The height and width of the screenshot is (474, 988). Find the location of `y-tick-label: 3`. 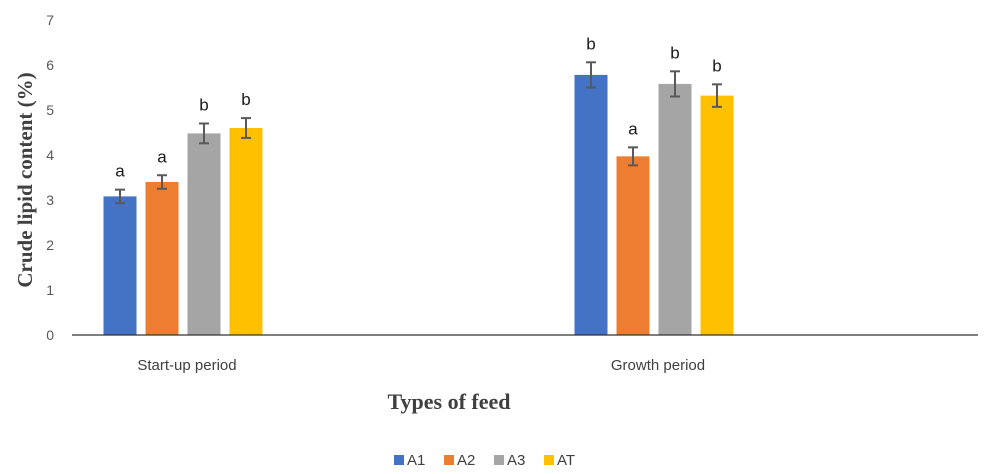

y-tick-label: 3 is located at coordinates (50, 200).